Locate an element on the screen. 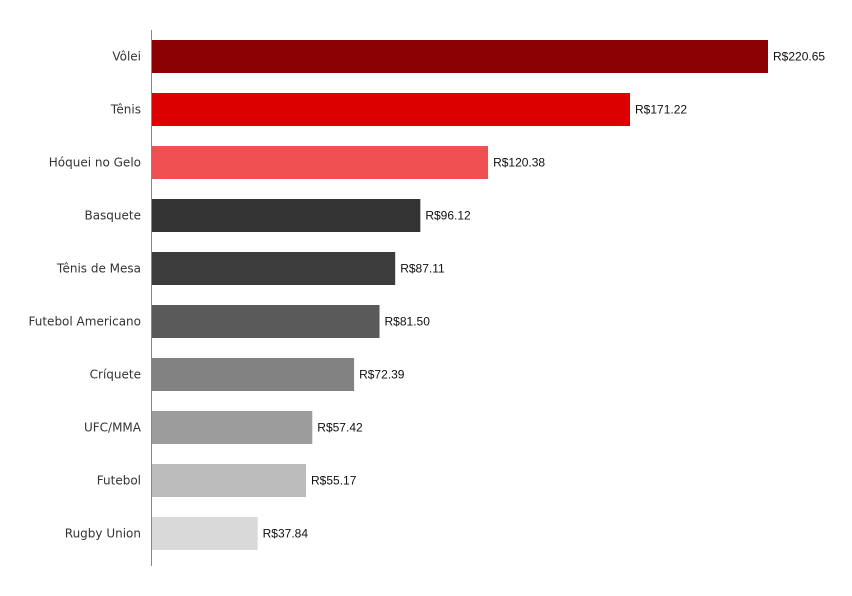  value-label-volei: R$220.65 is located at coordinates (799, 57).